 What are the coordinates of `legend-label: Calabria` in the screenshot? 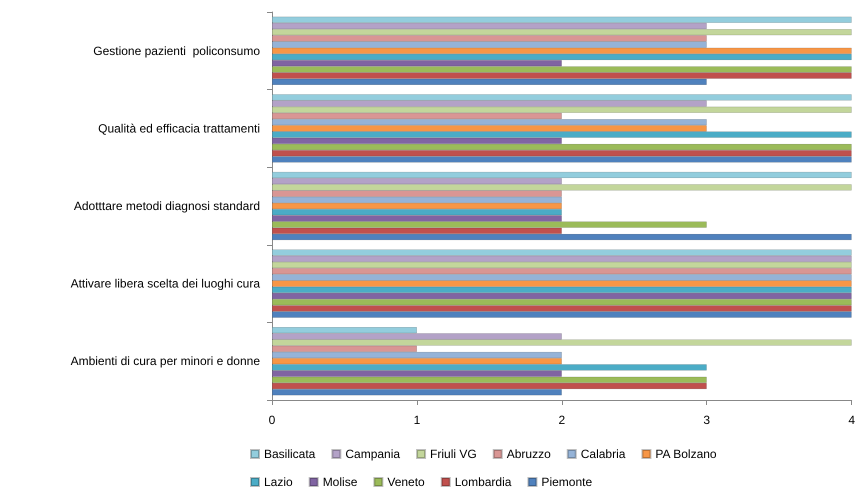 It's located at (603, 454).